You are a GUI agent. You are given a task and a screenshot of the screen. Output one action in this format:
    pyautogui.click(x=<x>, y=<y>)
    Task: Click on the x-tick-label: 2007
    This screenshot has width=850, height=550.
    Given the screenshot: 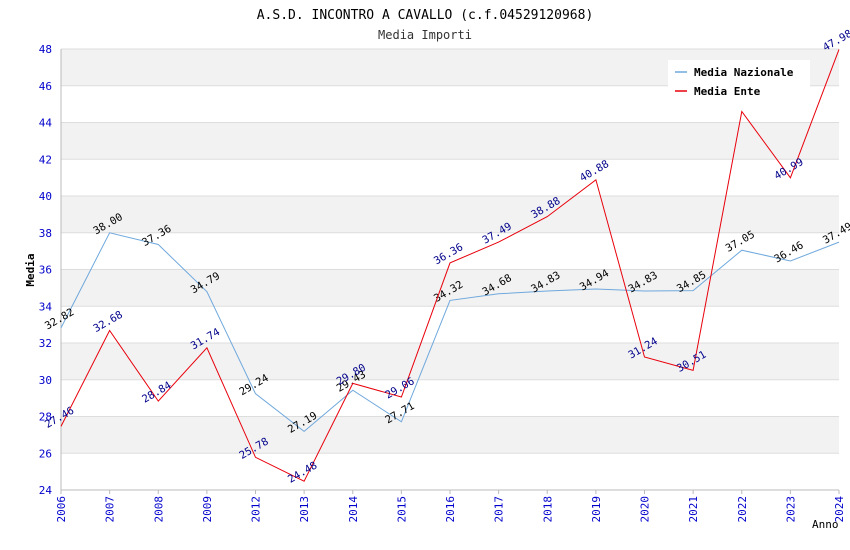 What is the action you would take?
    pyautogui.click(x=110, y=509)
    